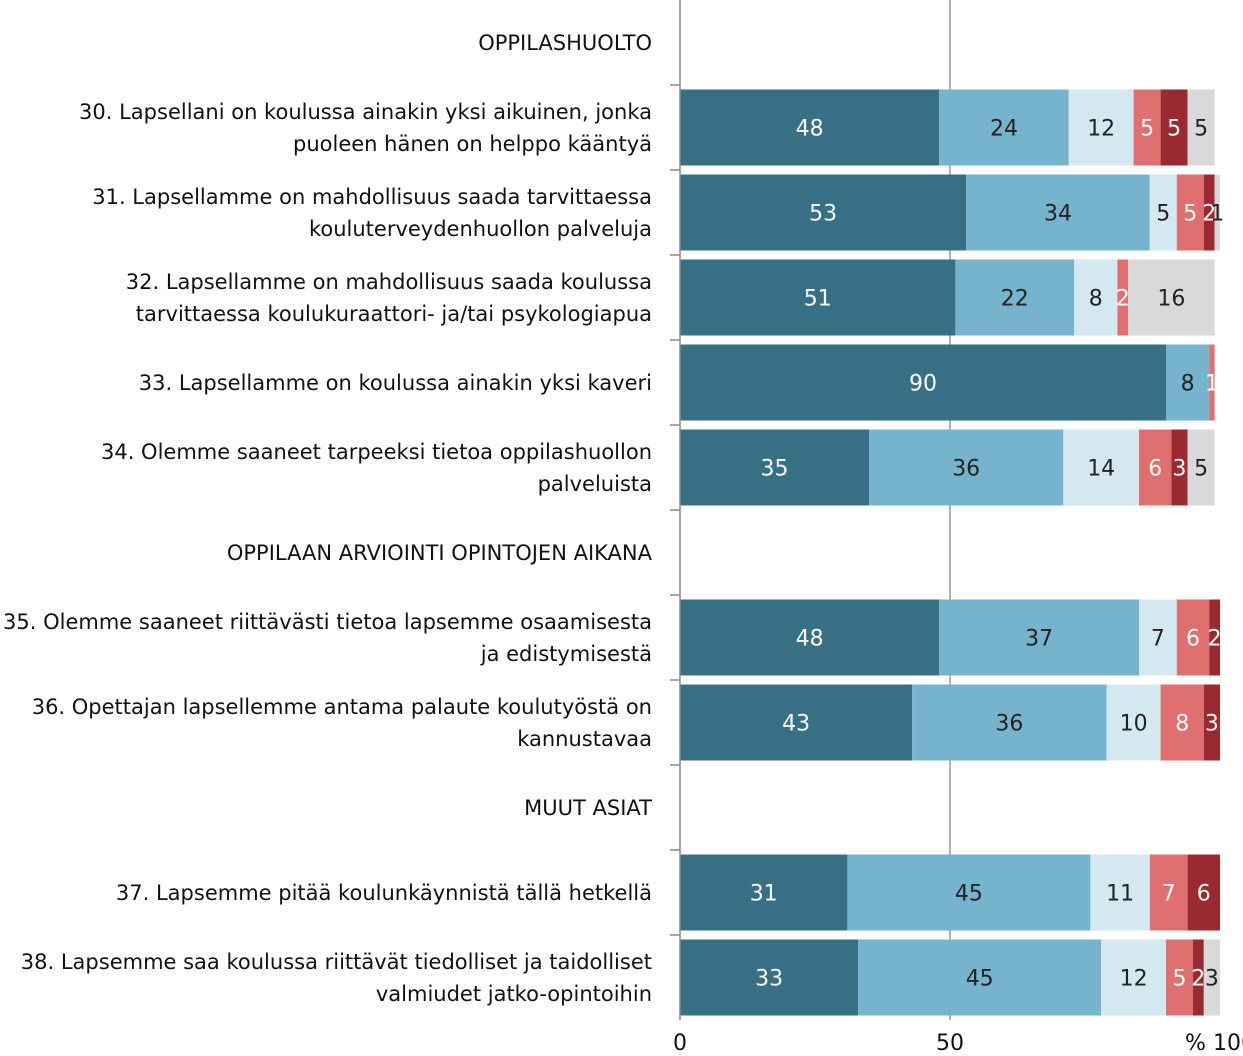 The image size is (1243, 1056). I want to click on category-label: OPPILAAN ARVIOINTI OPINTOJEN AIKANA, so click(439, 552).